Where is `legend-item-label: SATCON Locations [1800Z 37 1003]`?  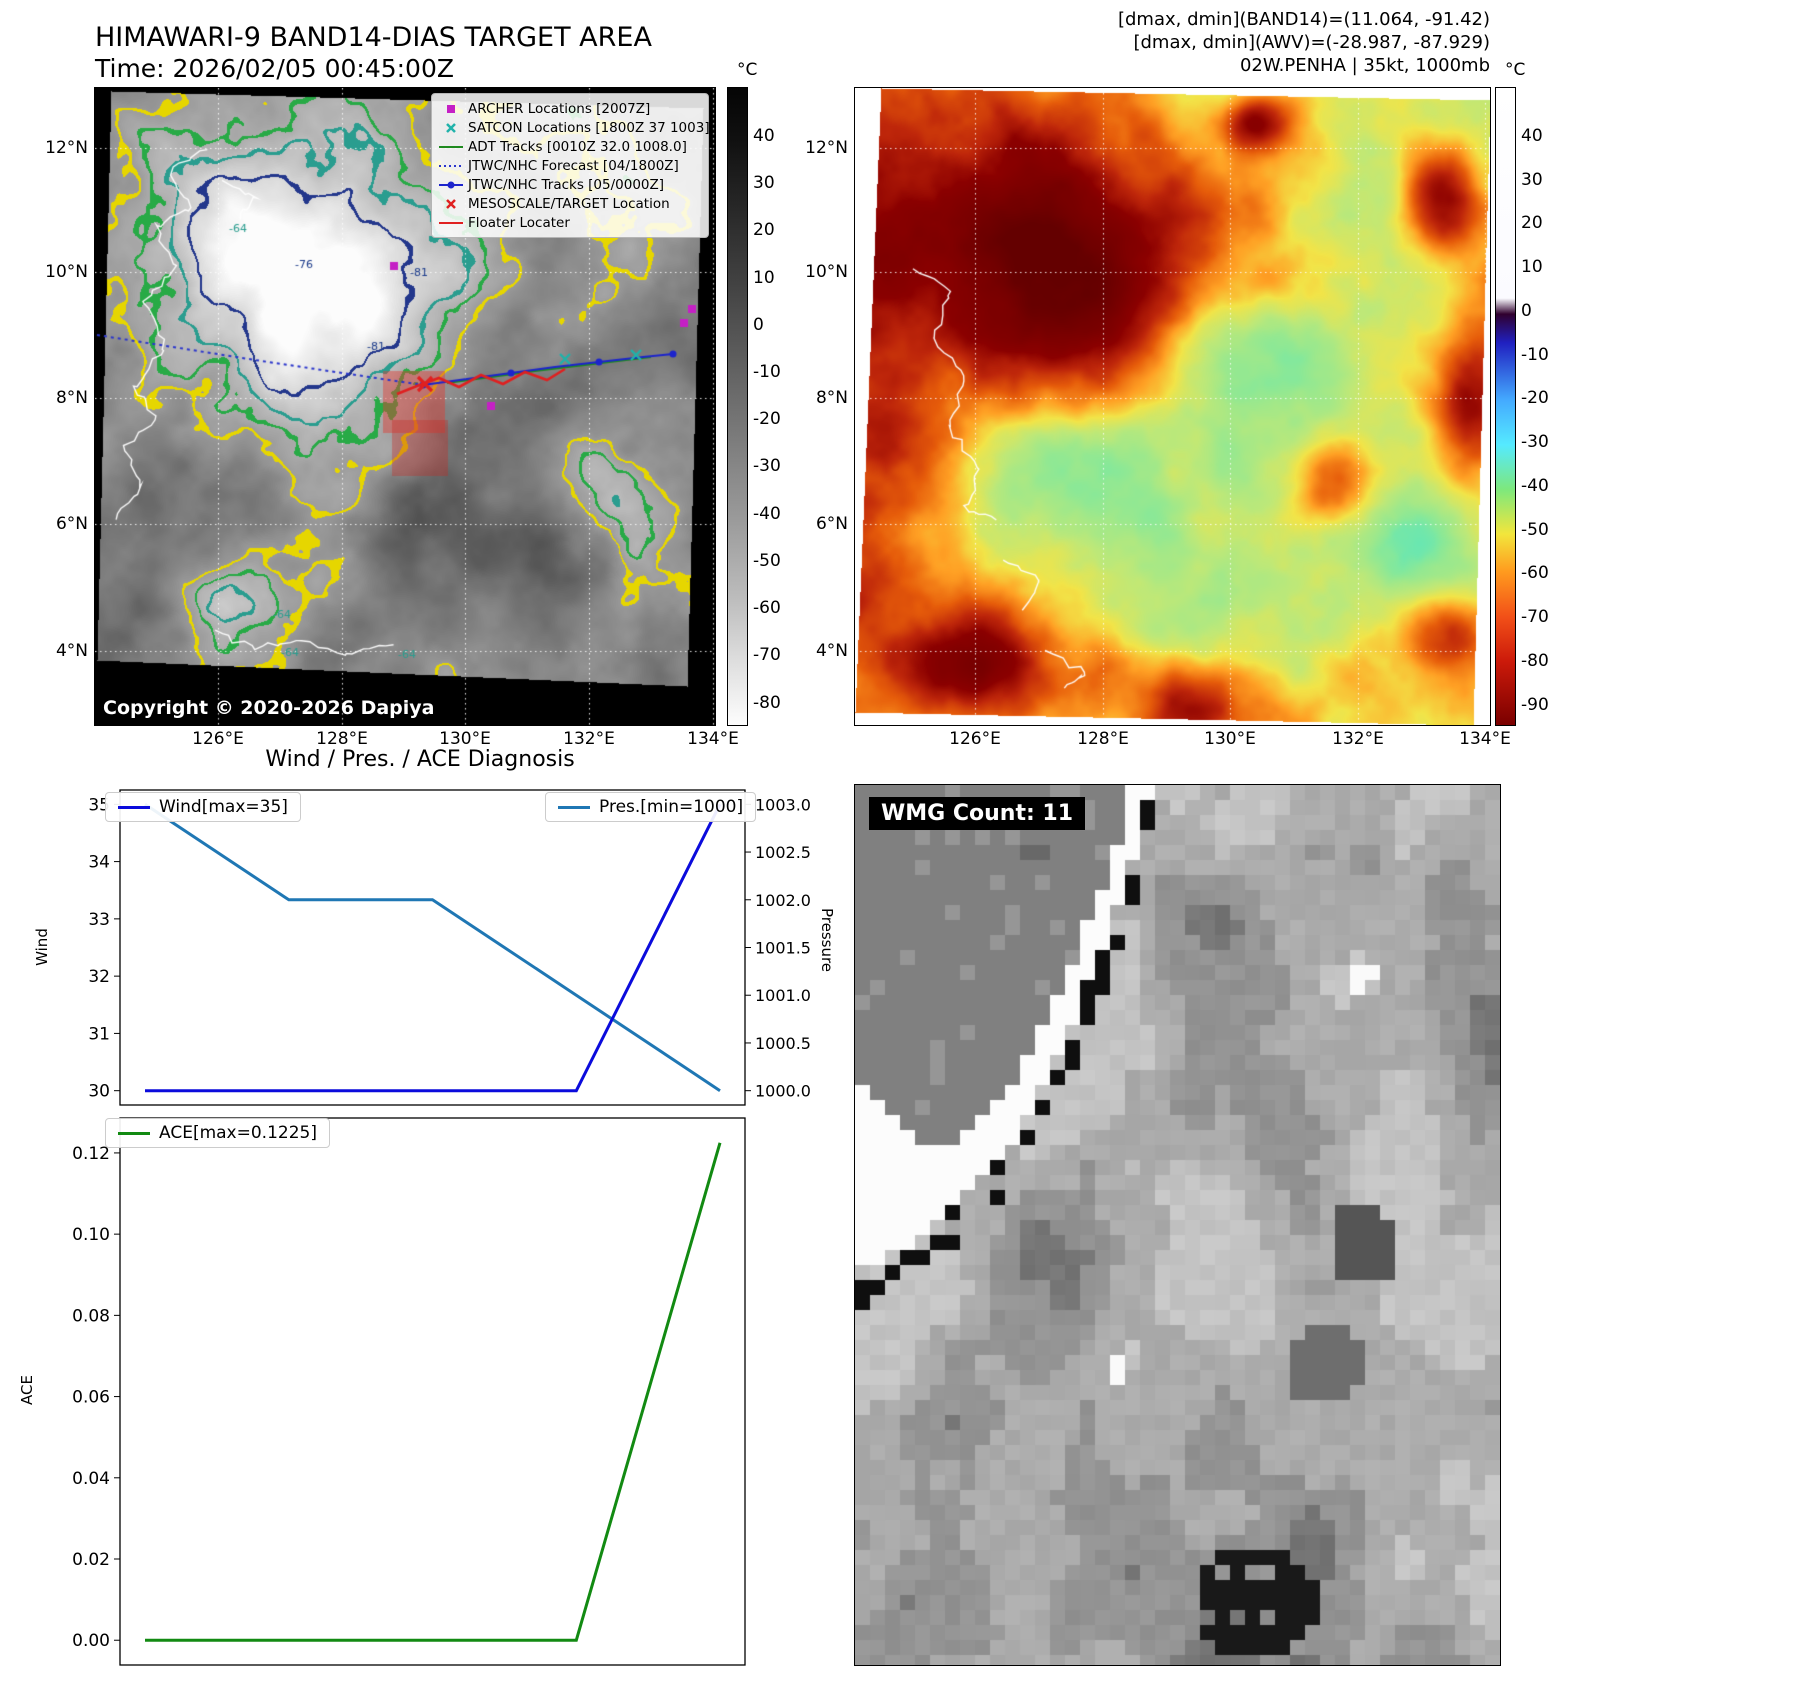
legend-item-label: SATCON Locations [1800Z 37 1003] is located at coordinates (589, 127).